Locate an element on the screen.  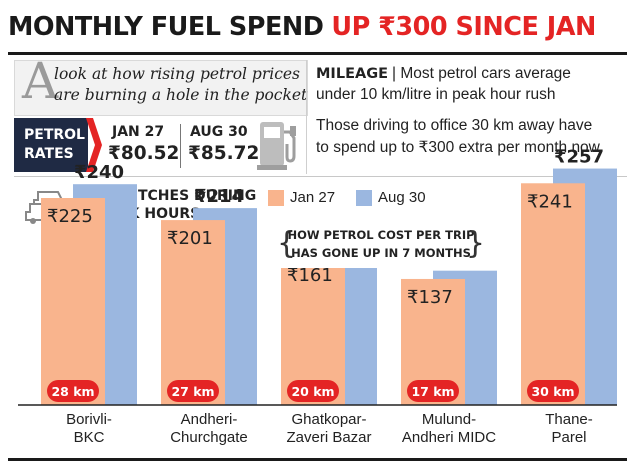
cost-note-line-1: HOW PETROL COST PER TRIP is located at coordinates (381, 235).